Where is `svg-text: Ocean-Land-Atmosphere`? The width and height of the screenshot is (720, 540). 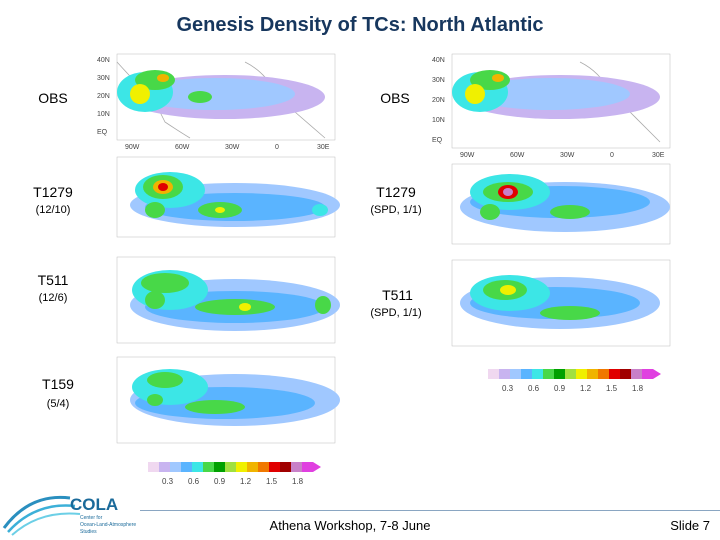
svg-text: Ocean-Land-Atmosphere is located at coordinates (108, 525).